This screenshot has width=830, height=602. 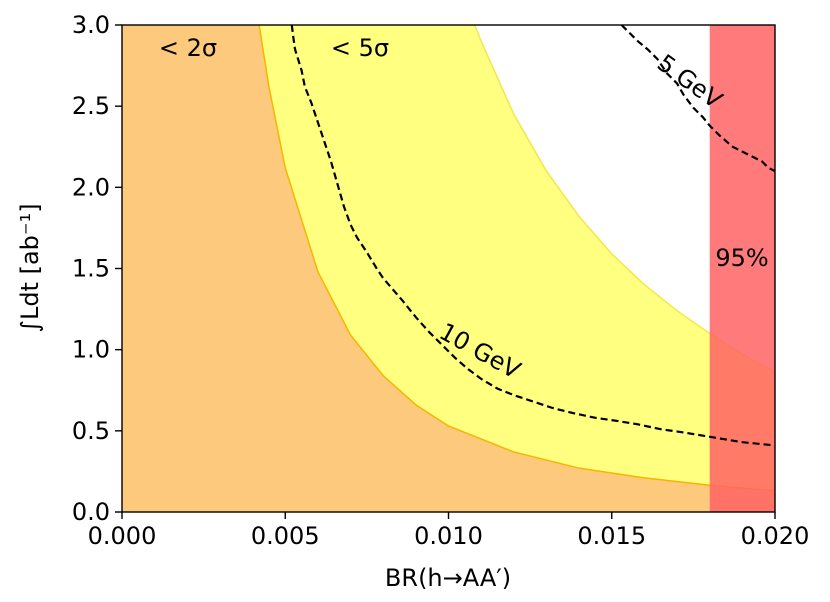 What do you see at coordinates (91, 106) in the screenshot?
I see `y-tick-label: 2.5` at bounding box center [91, 106].